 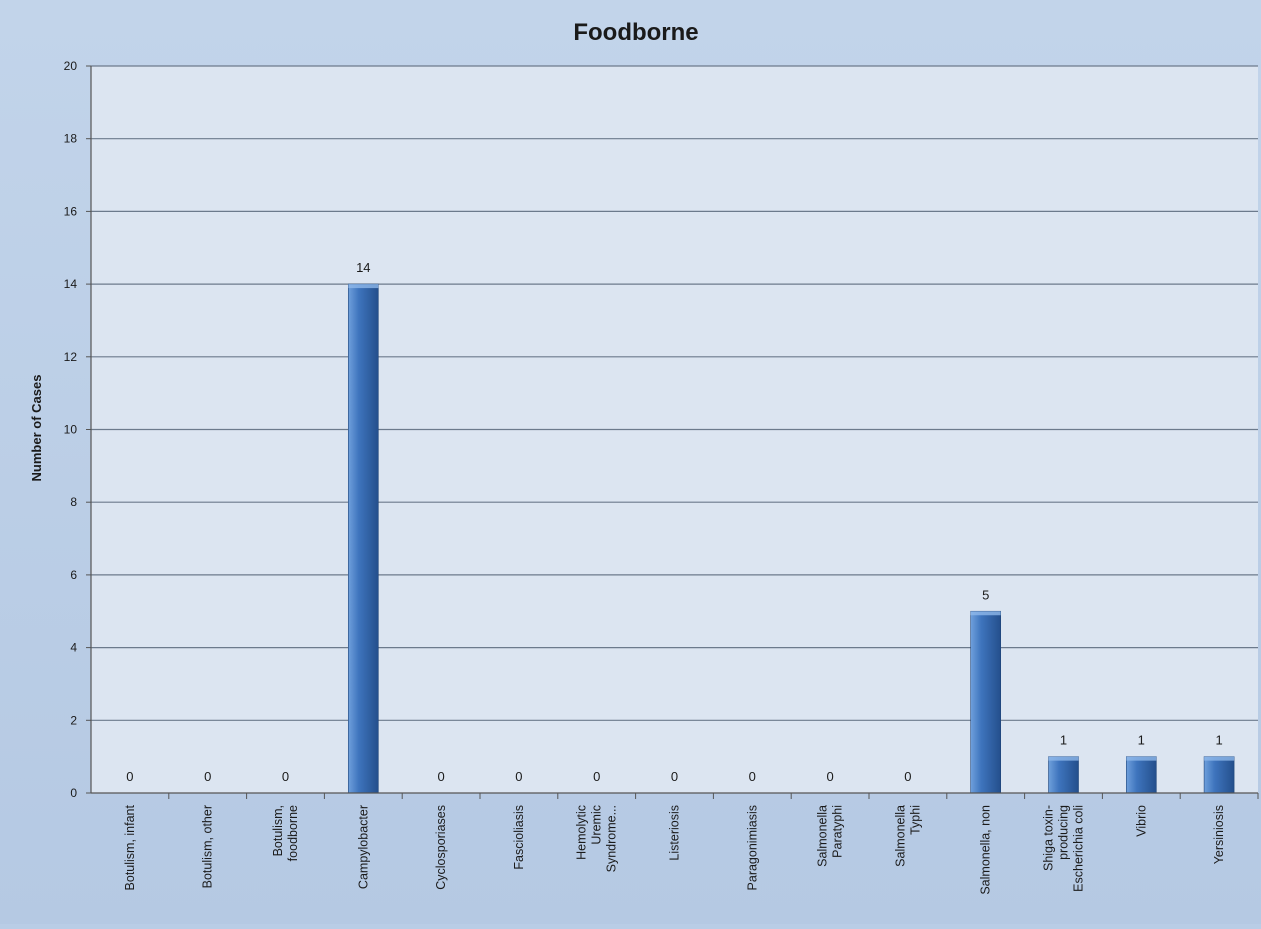 What do you see at coordinates (73, 575) in the screenshot?
I see `y-tick-label: 6` at bounding box center [73, 575].